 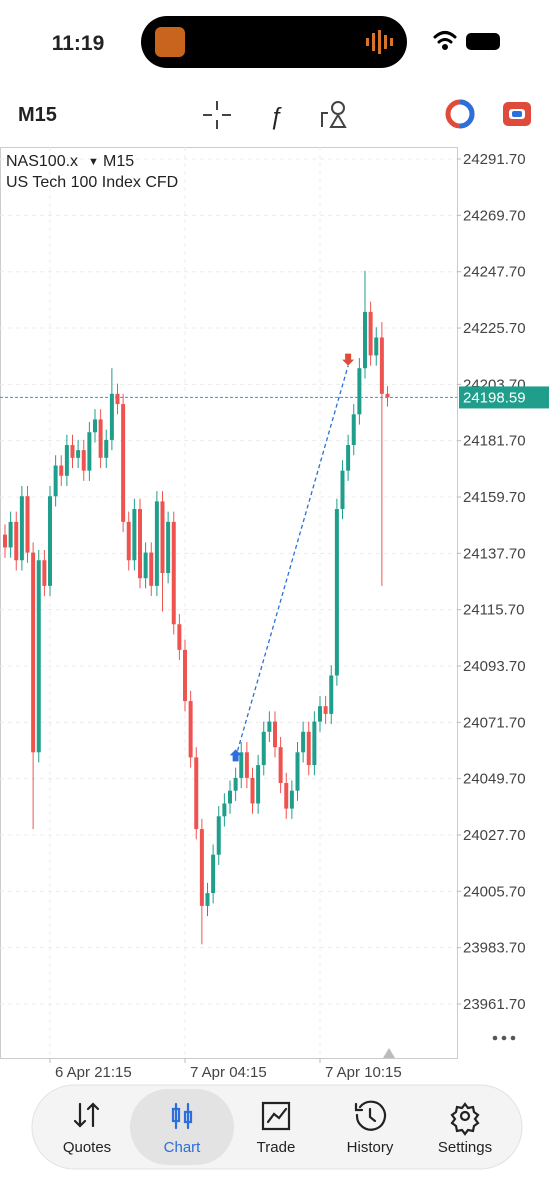 I want to click on audio-wave, so click(x=379, y=42).